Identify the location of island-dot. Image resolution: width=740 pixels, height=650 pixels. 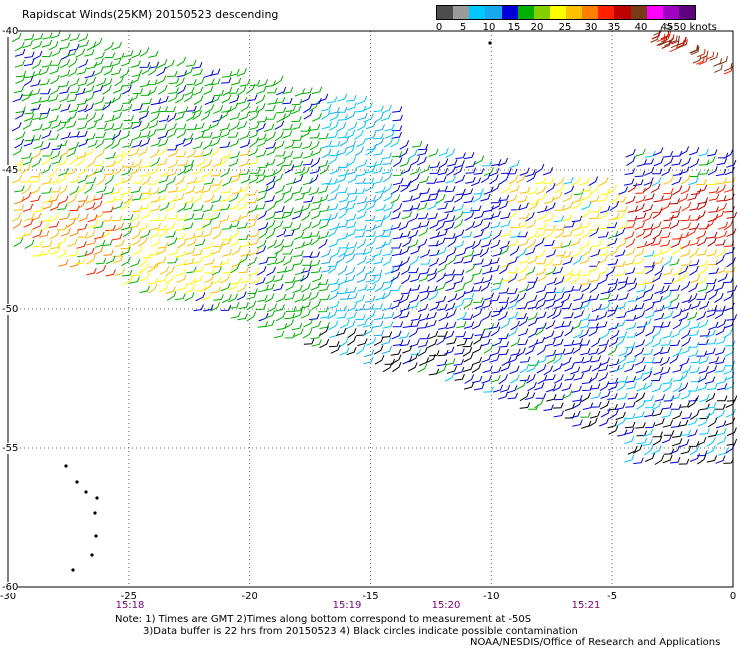
(95, 513).